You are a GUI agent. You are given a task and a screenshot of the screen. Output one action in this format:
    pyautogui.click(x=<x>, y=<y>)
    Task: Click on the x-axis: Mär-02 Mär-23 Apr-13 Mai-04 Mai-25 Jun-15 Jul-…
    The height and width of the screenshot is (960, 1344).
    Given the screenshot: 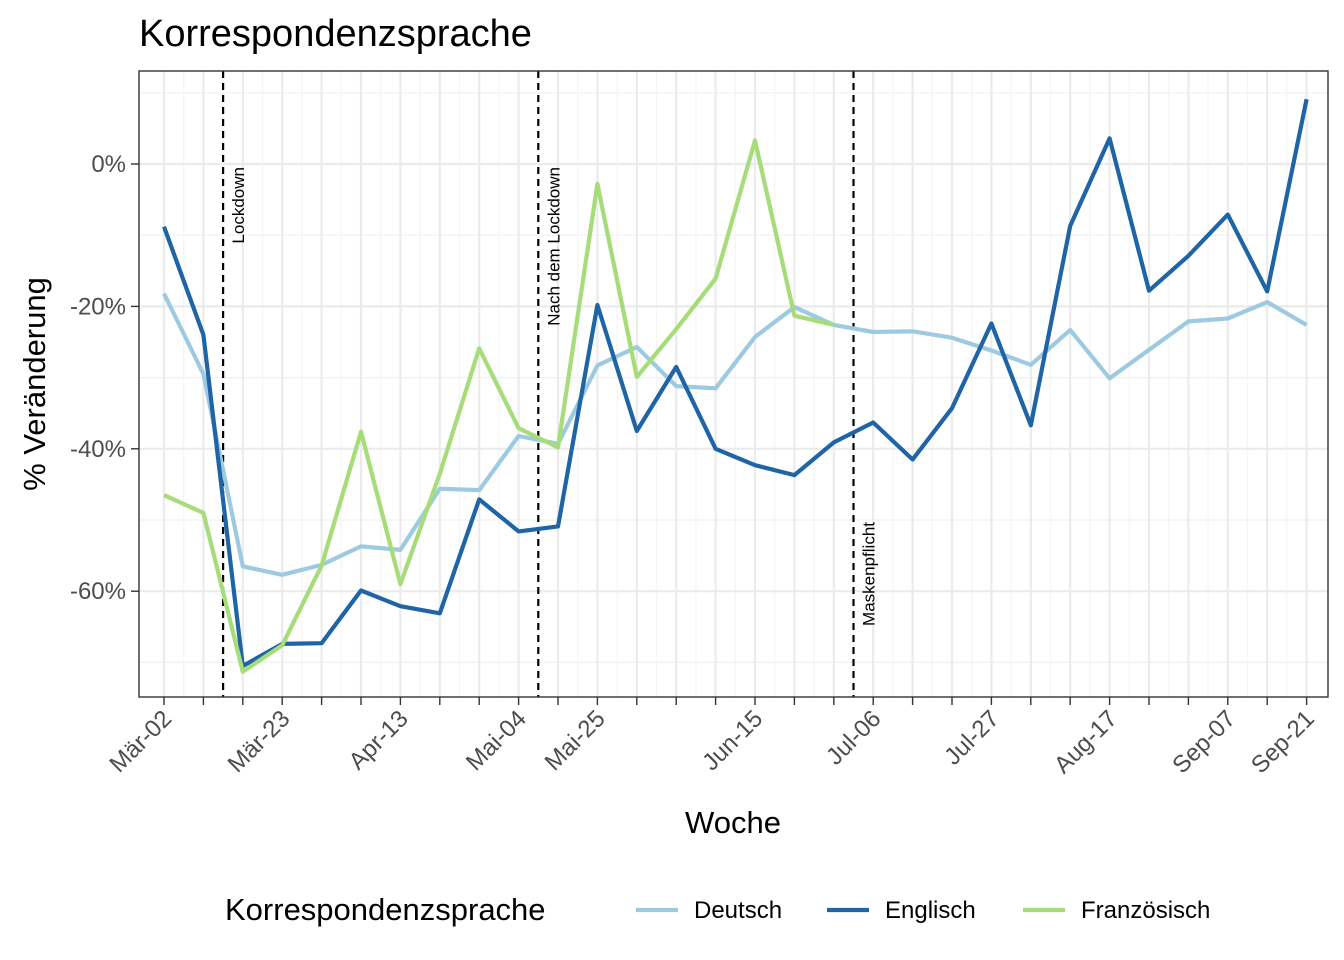 What is the action you would take?
    pyautogui.click(x=712, y=738)
    